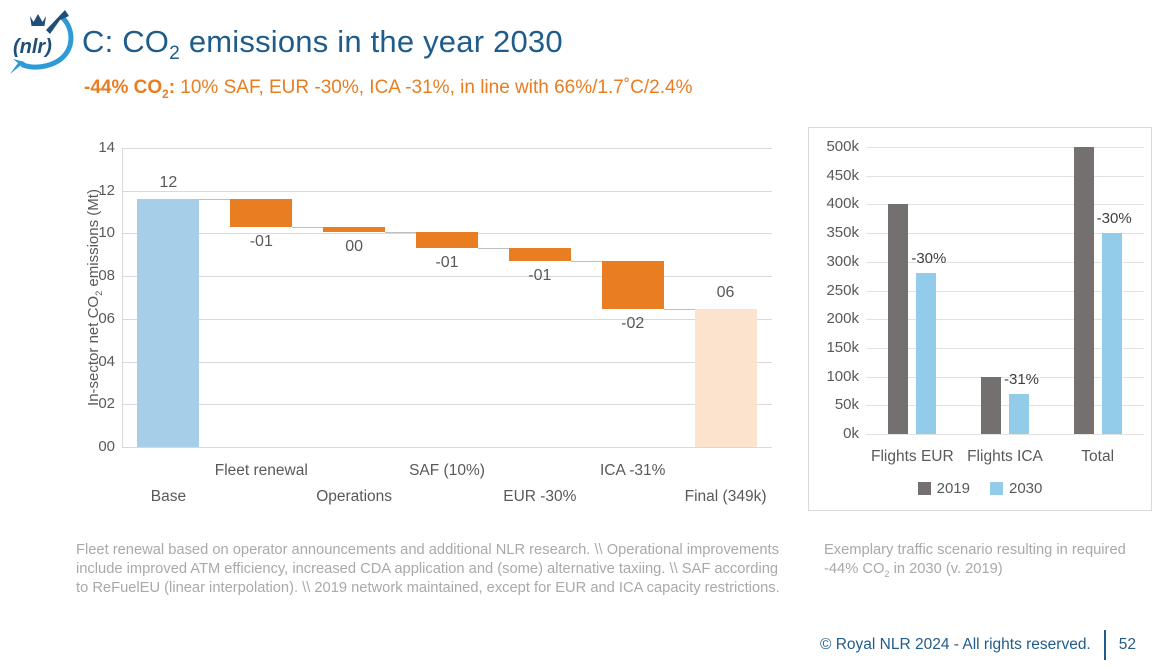 Image resolution: width=1160 pixels, height=669 pixels. What do you see at coordinates (846, 405) in the screenshot?
I see `y-tick-label: 50k` at bounding box center [846, 405].